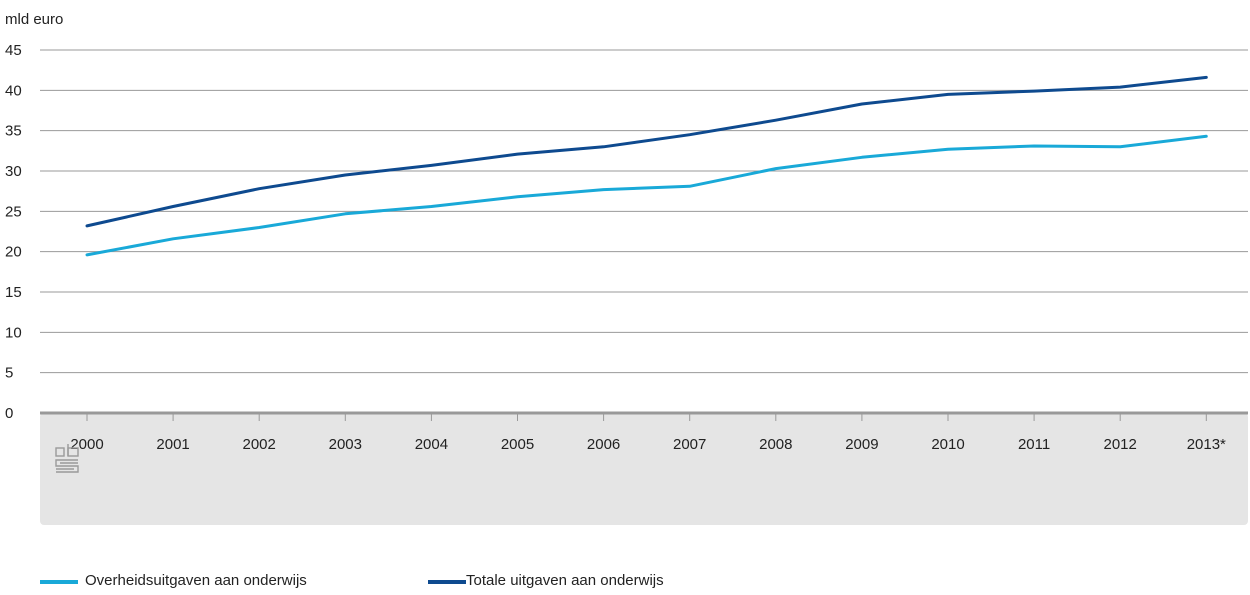  What do you see at coordinates (1206, 444) in the screenshot?
I see `x-tick-label: 2013*` at bounding box center [1206, 444].